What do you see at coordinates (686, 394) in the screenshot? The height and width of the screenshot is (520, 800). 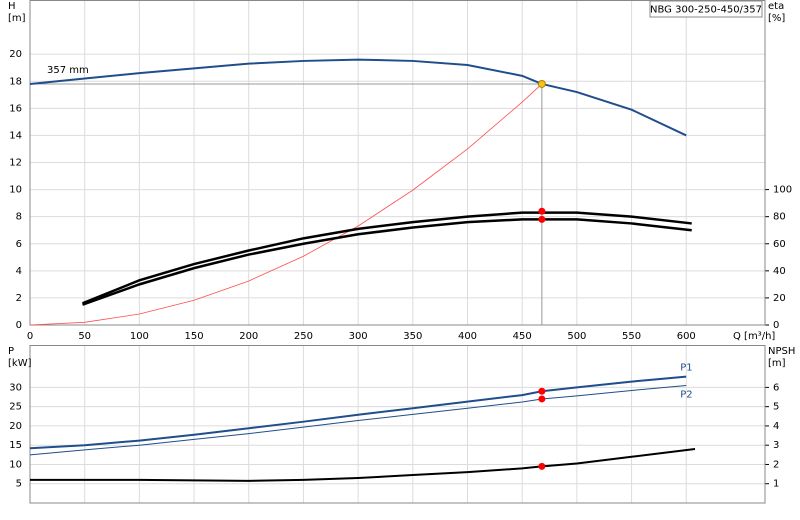 I see `series-label: P2` at bounding box center [686, 394].